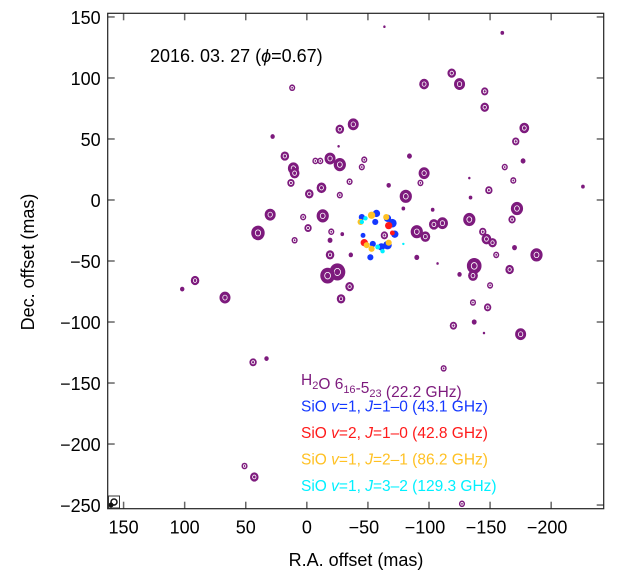 The image size is (620, 585). Describe the element at coordinates (86, 79) in the screenshot. I see `y-tick-label: 100` at that location.